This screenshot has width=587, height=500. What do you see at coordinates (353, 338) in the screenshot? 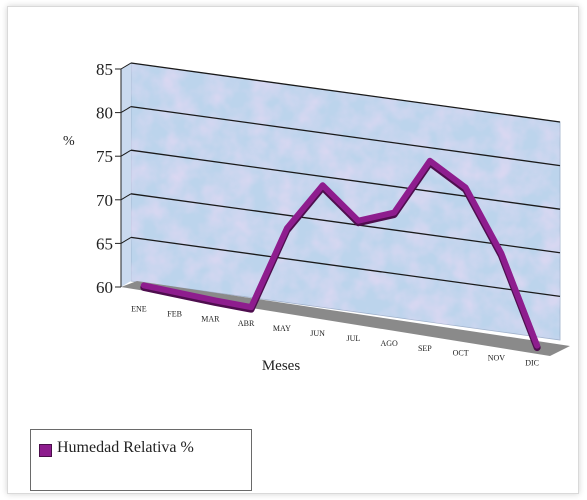
I see `x-tick-label: JUL` at bounding box center [353, 338].